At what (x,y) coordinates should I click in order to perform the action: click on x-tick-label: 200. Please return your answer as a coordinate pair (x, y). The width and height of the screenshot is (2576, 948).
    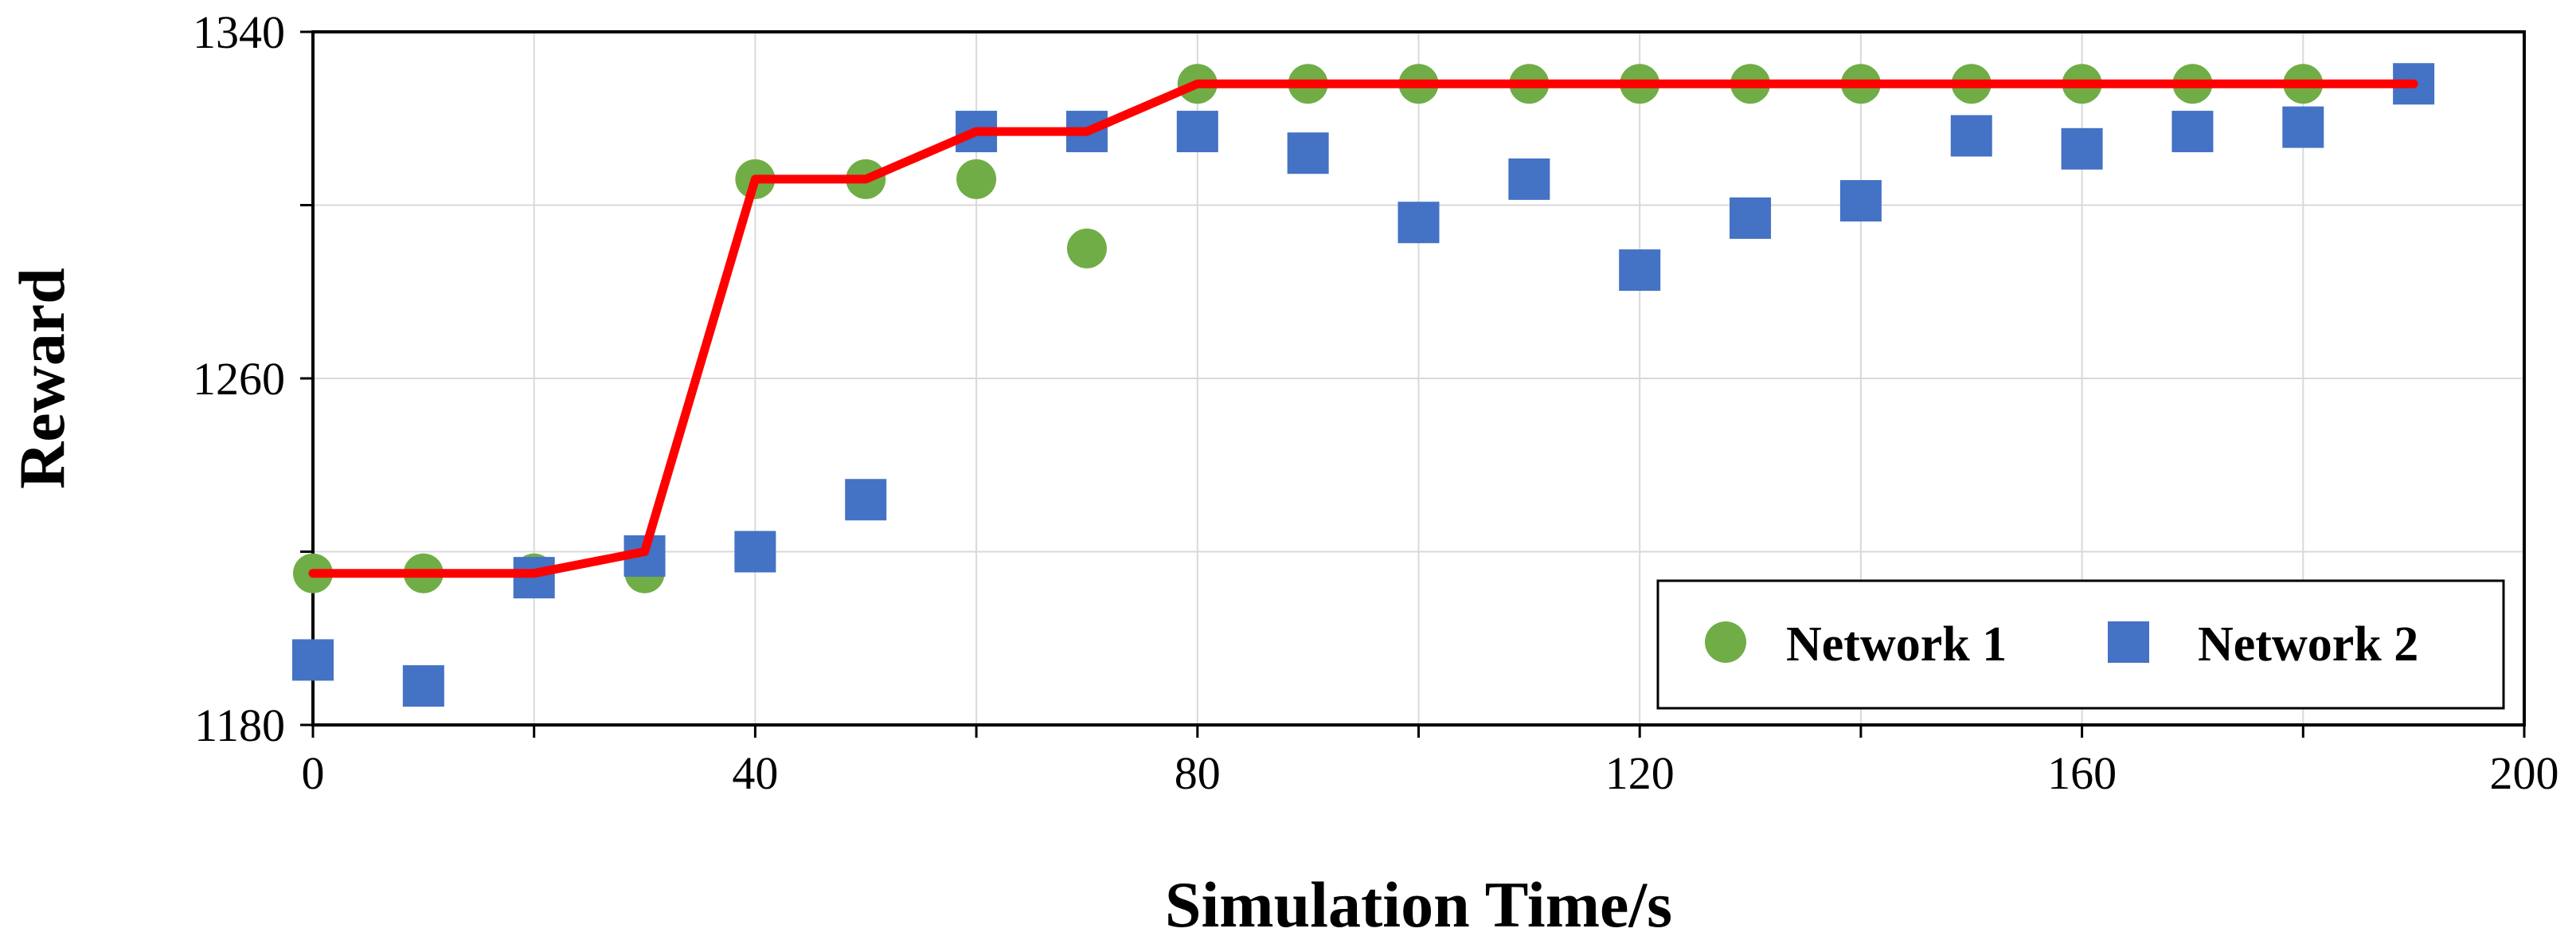
    Looking at the image, I should click on (2524, 773).